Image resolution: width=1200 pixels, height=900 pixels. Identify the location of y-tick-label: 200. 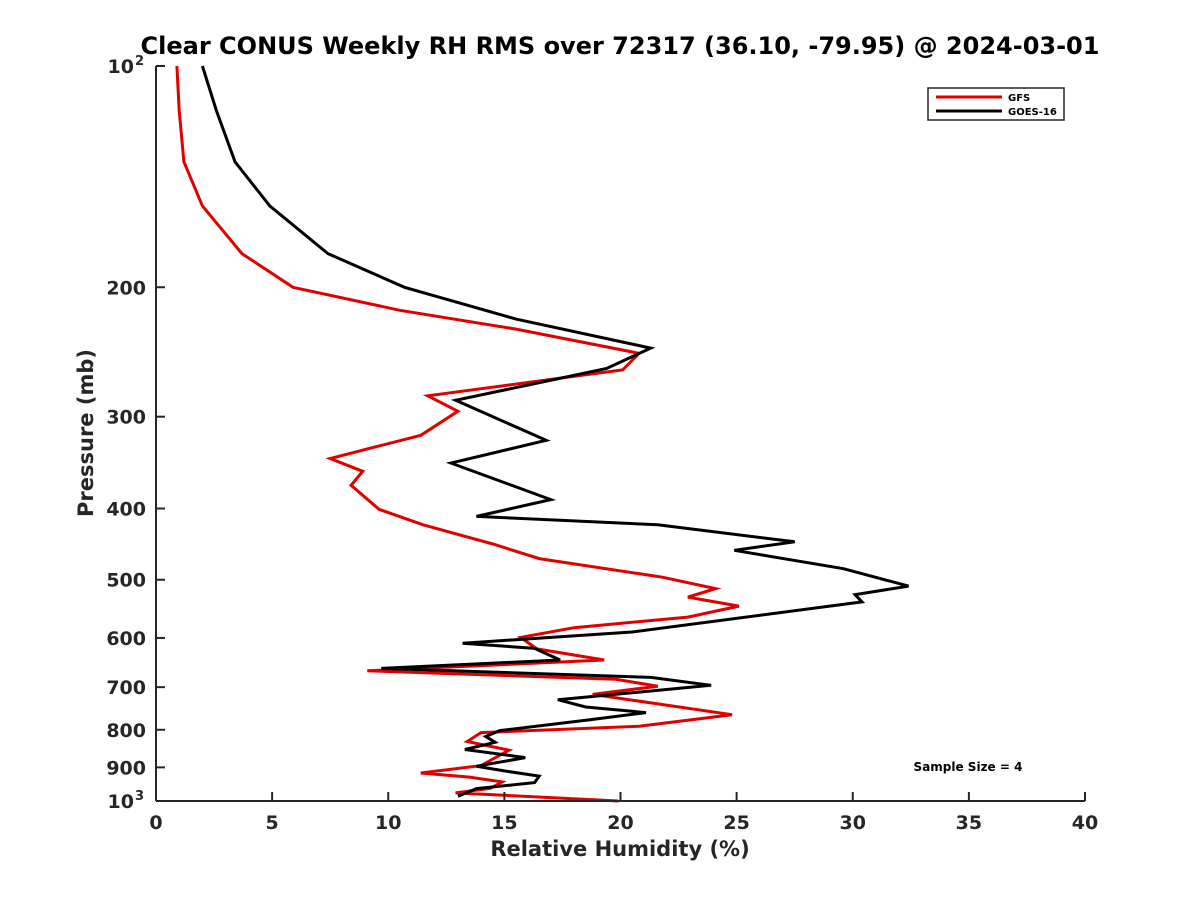
(126, 288).